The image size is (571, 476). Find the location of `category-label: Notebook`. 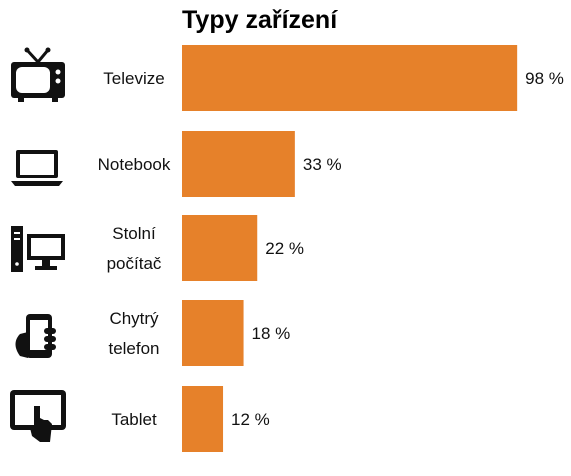

category-label: Notebook is located at coordinates (134, 164).